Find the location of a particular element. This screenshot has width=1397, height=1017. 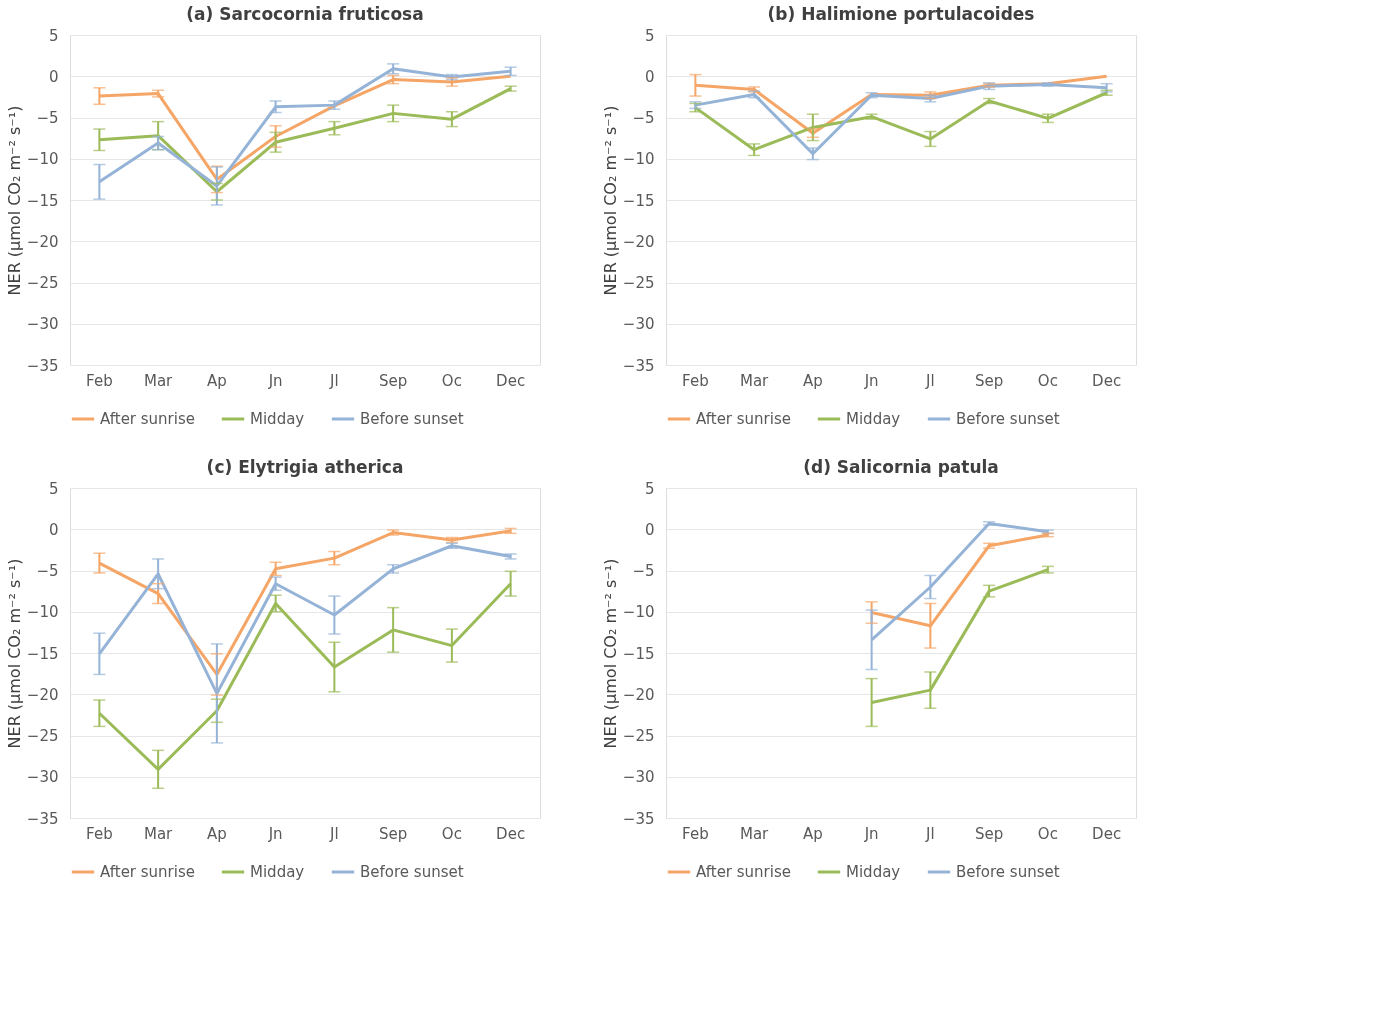

chart-title: (b) Halimione portulacoides is located at coordinates (901, 14).